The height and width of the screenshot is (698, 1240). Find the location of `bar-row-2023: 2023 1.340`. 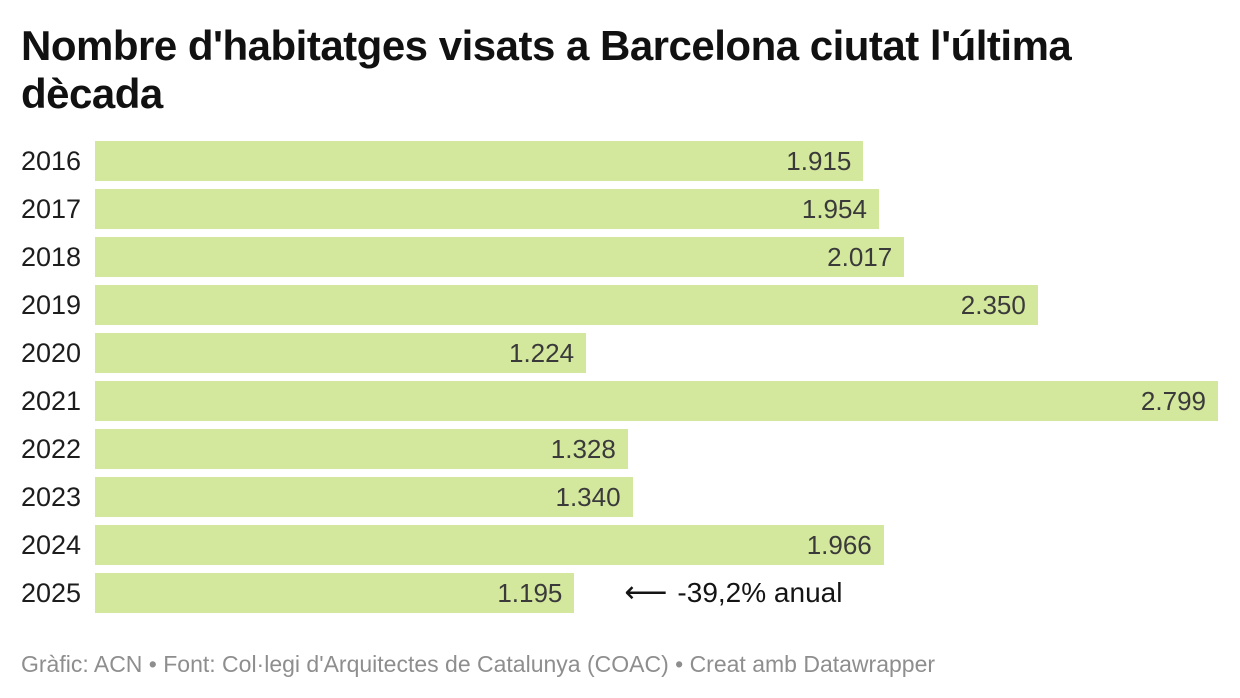

bar-row-2023: 2023 1.340 is located at coordinates (619, 497).